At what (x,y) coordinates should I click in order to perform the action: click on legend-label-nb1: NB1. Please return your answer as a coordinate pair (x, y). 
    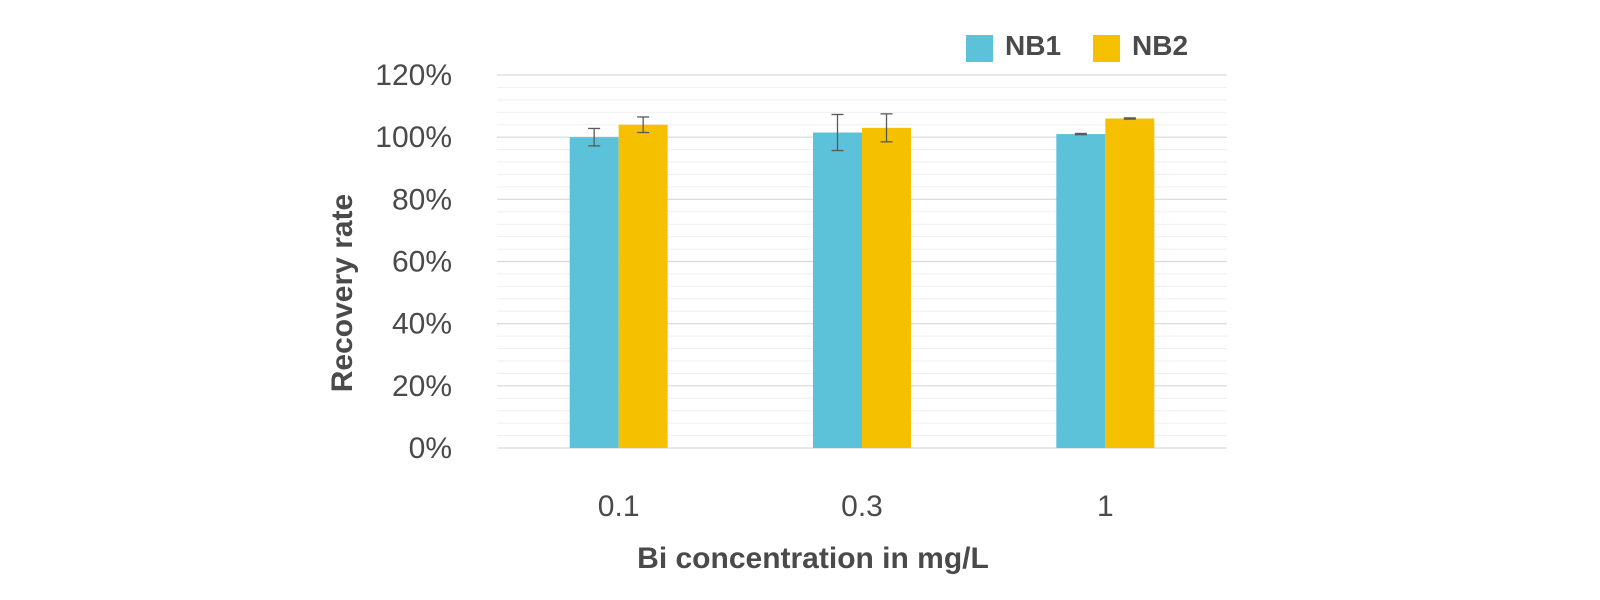
    Looking at the image, I should click on (1033, 45).